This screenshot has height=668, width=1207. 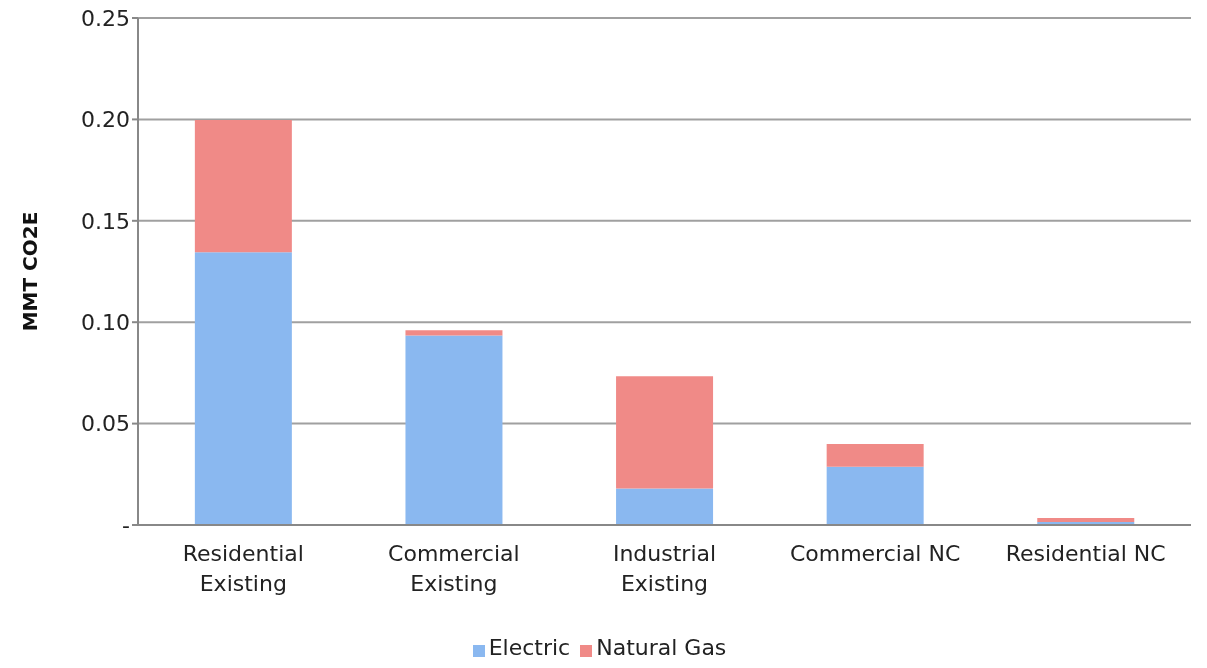 What do you see at coordinates (875, 553) in the screenshot?
I see `x-tick-label: Commercial NC` at bounding box center [875, 553].